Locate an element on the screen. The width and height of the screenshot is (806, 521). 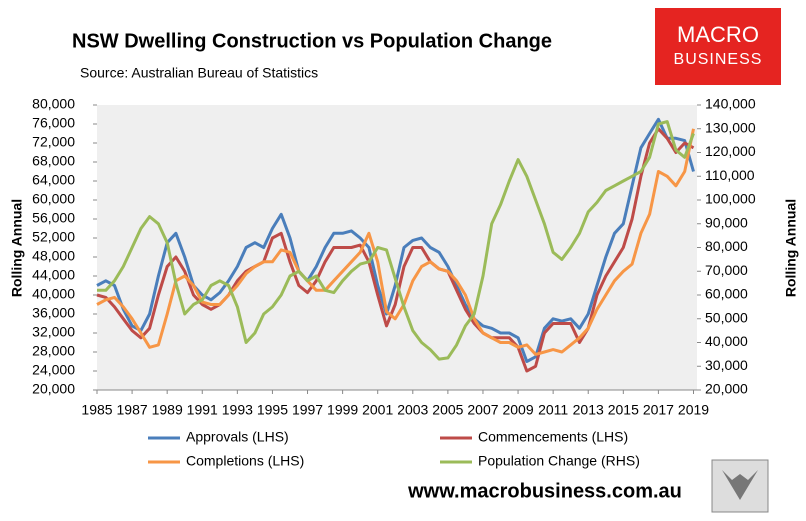
x-tick-label: 2007 is located at coordinates (482, 410).